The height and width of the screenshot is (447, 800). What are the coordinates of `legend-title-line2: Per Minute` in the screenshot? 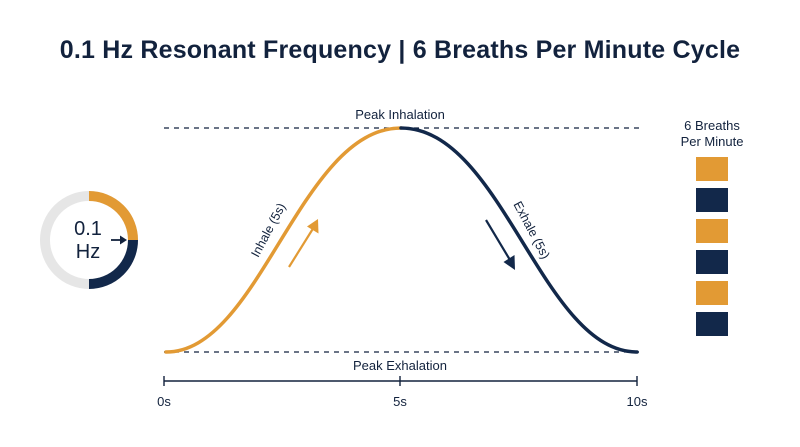 It's located at (712, 141).